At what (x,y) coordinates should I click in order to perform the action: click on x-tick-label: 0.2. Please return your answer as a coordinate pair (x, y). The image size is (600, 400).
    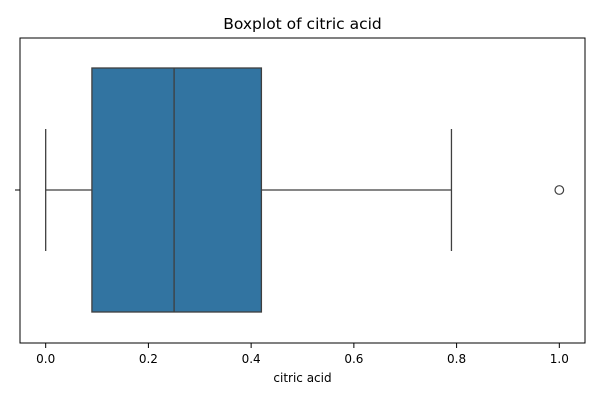
    Looking at the image, I should click on (148, 359).